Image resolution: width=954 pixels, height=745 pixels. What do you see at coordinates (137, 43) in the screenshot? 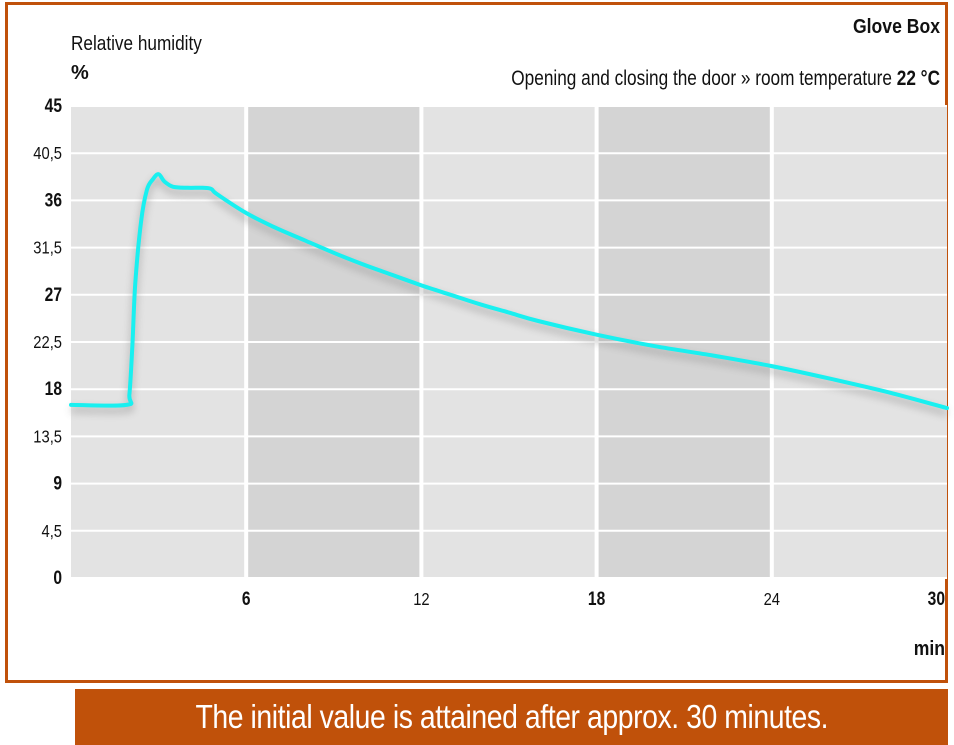
I see `y-axis-label: Relative humidity` at bounding box center [137, 43].